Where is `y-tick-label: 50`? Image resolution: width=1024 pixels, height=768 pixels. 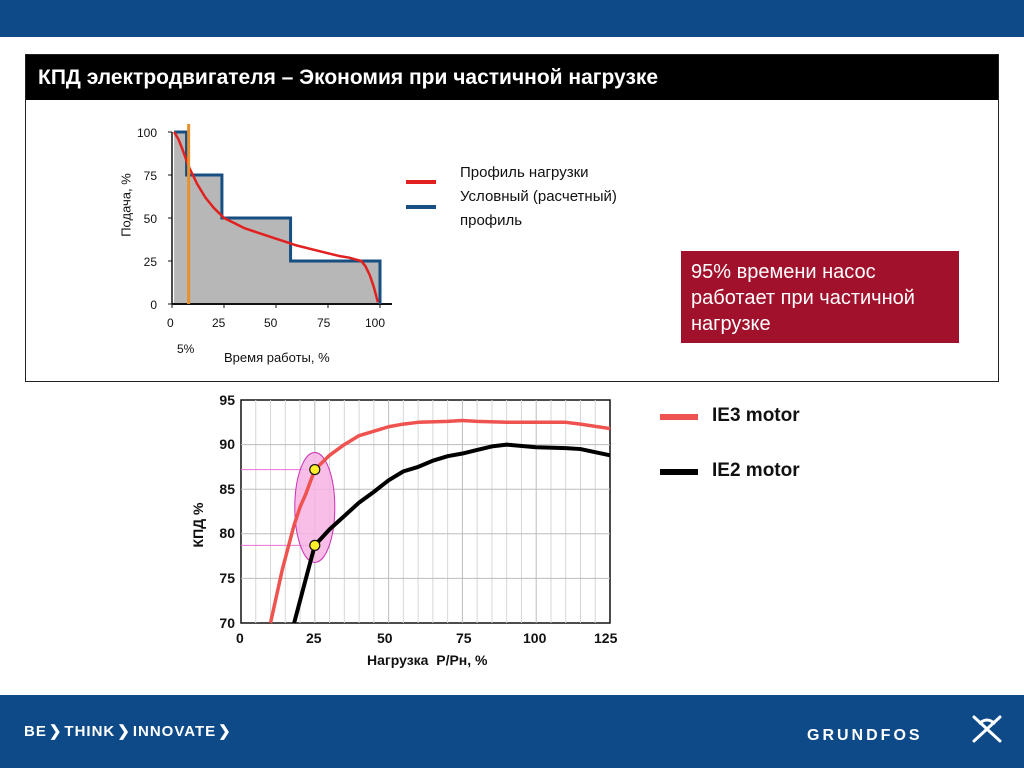 y-tick-label: 50 is located at coordinates (150, 219).